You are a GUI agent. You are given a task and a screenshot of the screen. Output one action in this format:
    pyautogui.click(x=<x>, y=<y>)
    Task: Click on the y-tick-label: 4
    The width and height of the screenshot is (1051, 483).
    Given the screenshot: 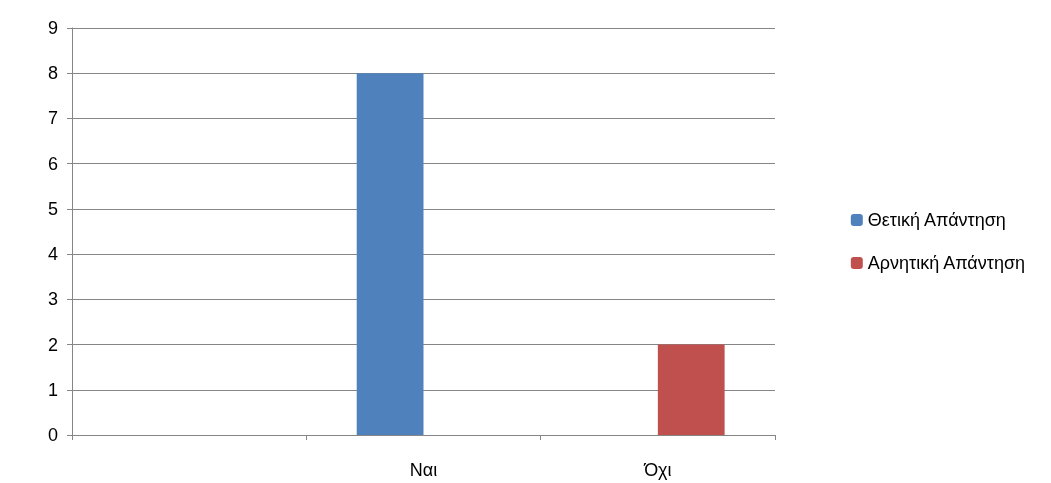 What is the action you would take?
    pyautogui.click(x=52, y=254)
    